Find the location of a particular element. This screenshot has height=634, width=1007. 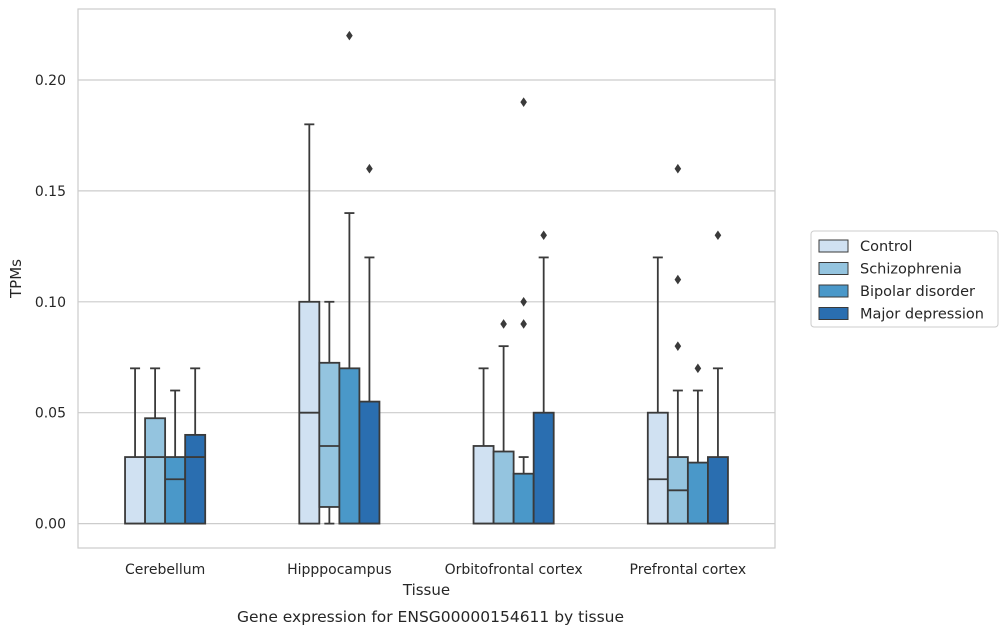

legend-item: Bipolar disorder is located at coordinates (896, 292).